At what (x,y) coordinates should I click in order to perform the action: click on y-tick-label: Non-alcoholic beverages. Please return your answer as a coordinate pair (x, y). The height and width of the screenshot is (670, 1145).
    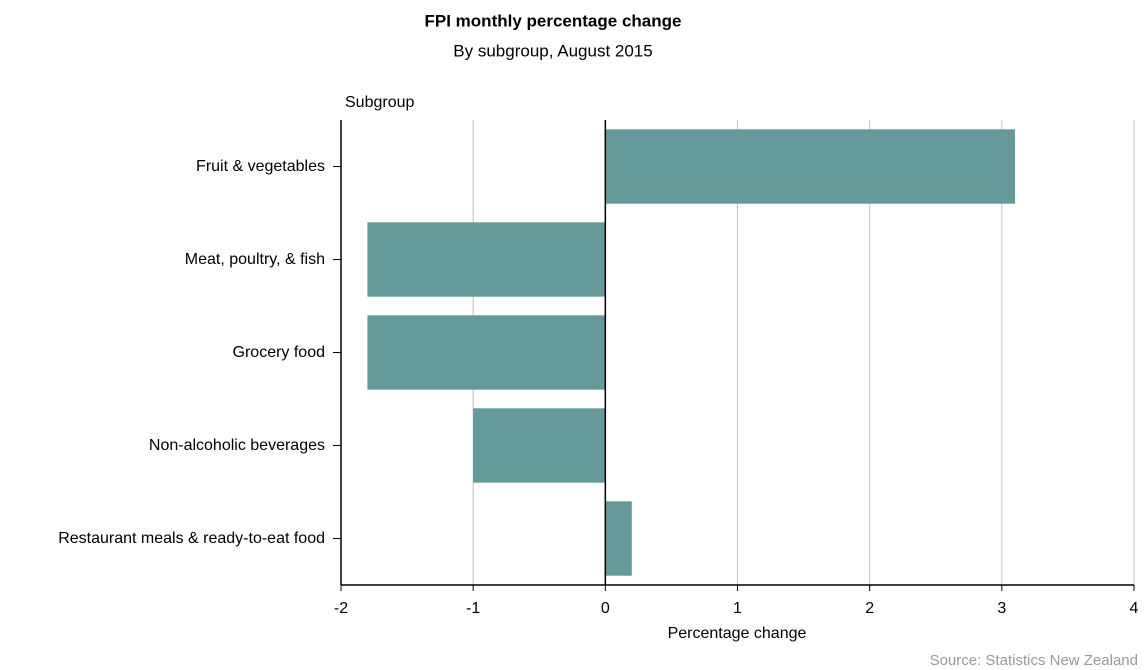
    Looking at the image, I should click on (236, 445).